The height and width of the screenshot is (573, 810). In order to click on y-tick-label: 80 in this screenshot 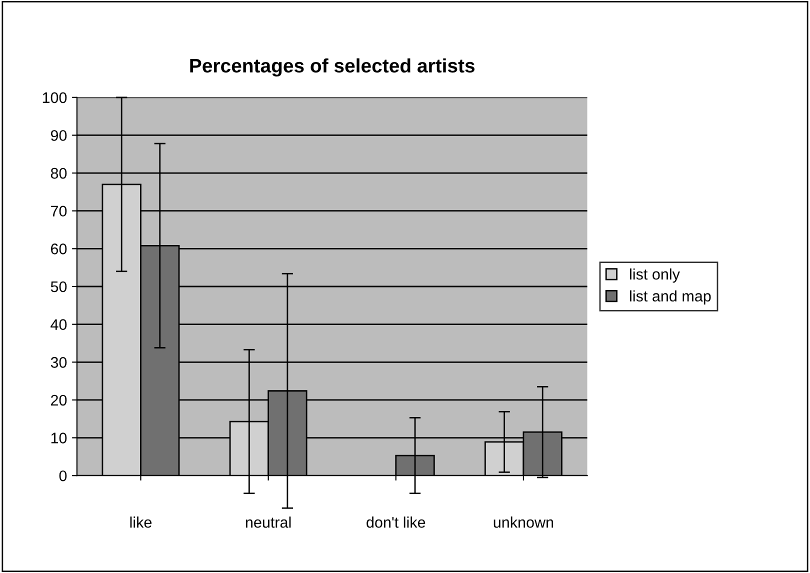, I will do `click(58, 173)`.